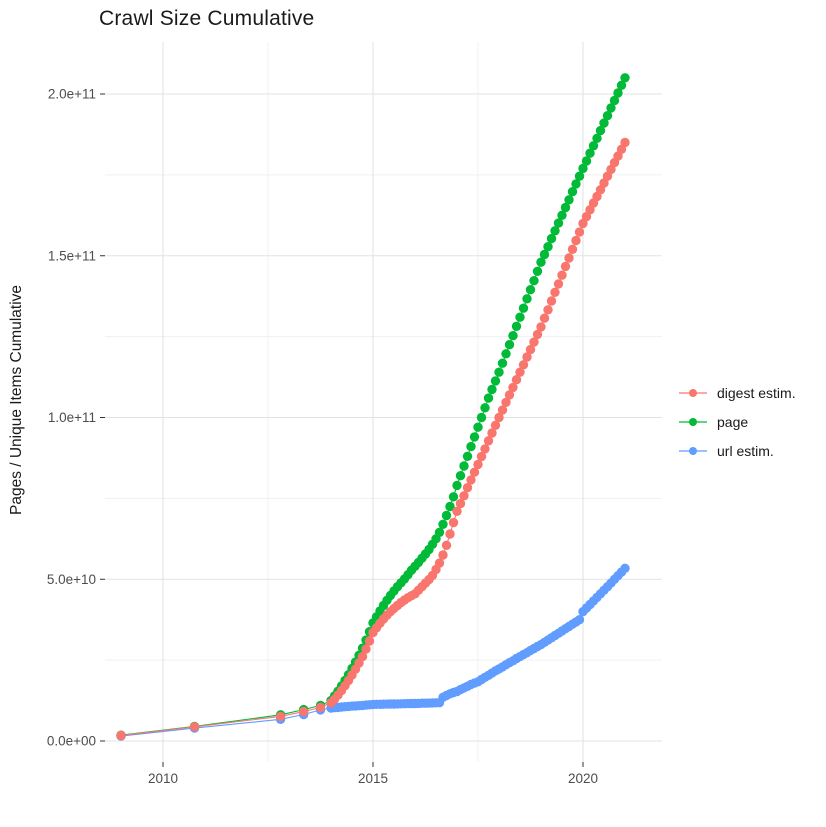 The width and height of the screenshot is (826, 827). Describe the element at coordinates (737, 450) in the screenshot. I see `legend-row-url-estim-: url estim.` at that location.